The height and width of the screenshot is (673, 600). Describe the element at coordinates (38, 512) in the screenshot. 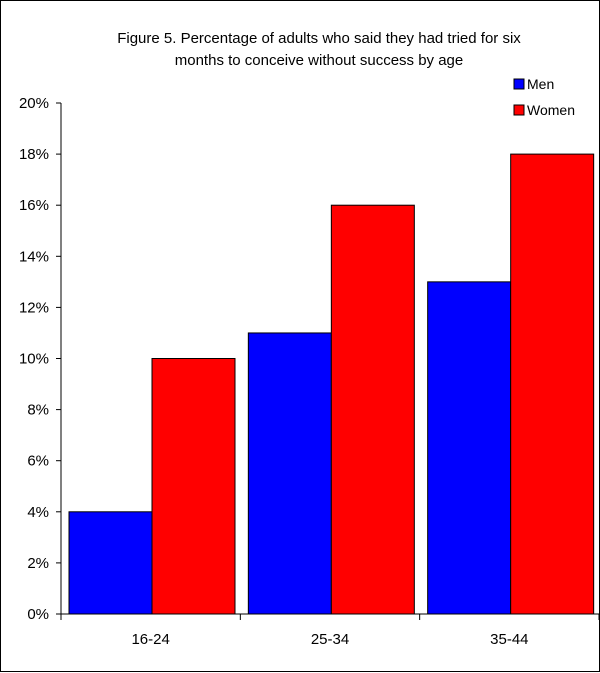

I see `y-tick-label: 4%` at that location.